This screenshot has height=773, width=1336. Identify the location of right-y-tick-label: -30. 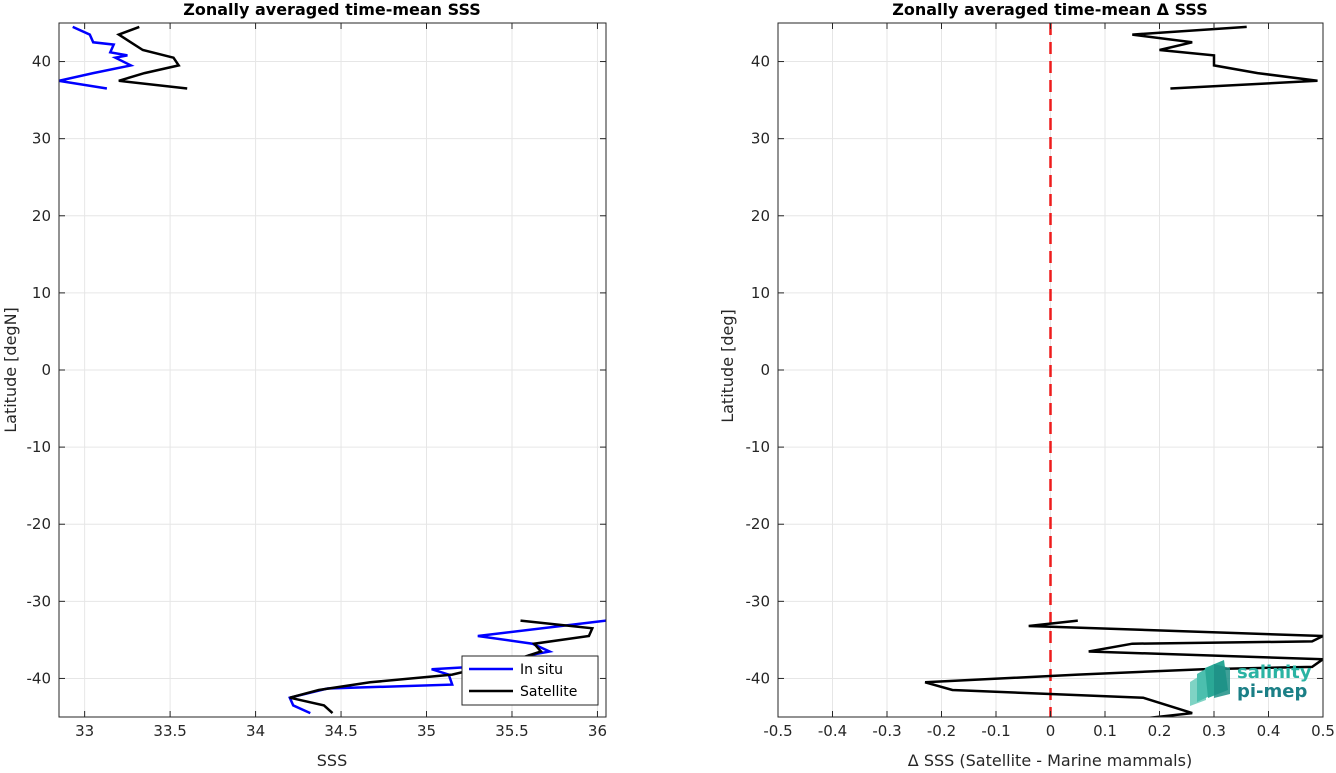
(758, 601).